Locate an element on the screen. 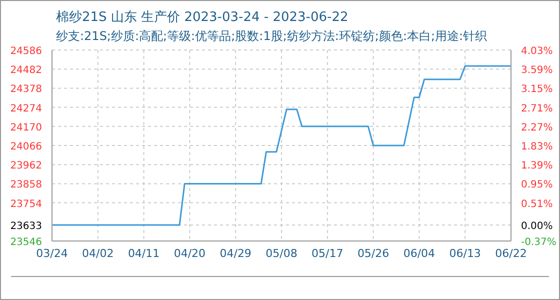  y-tick-label: 23858 is located at coordinates (26, 185).